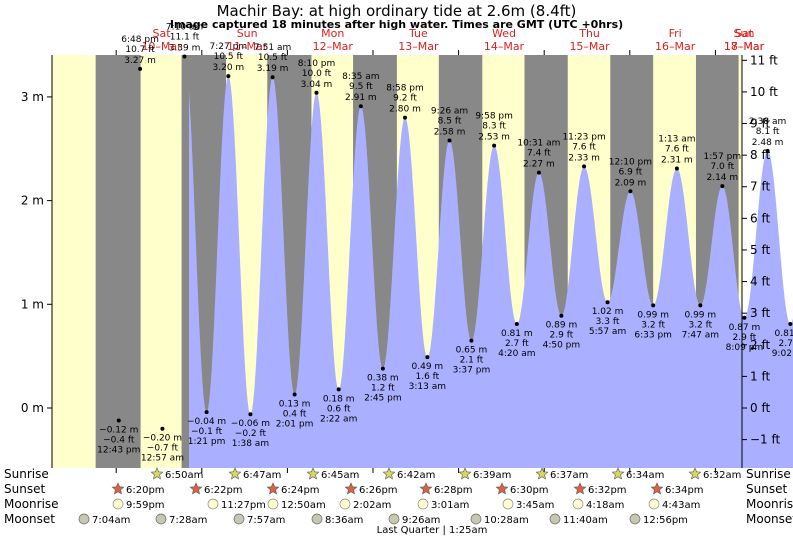  What do you see at coordinates (675, 46) in the screenshot?
I see `day-date: 16–Mar` at bounding box center [675, 46].